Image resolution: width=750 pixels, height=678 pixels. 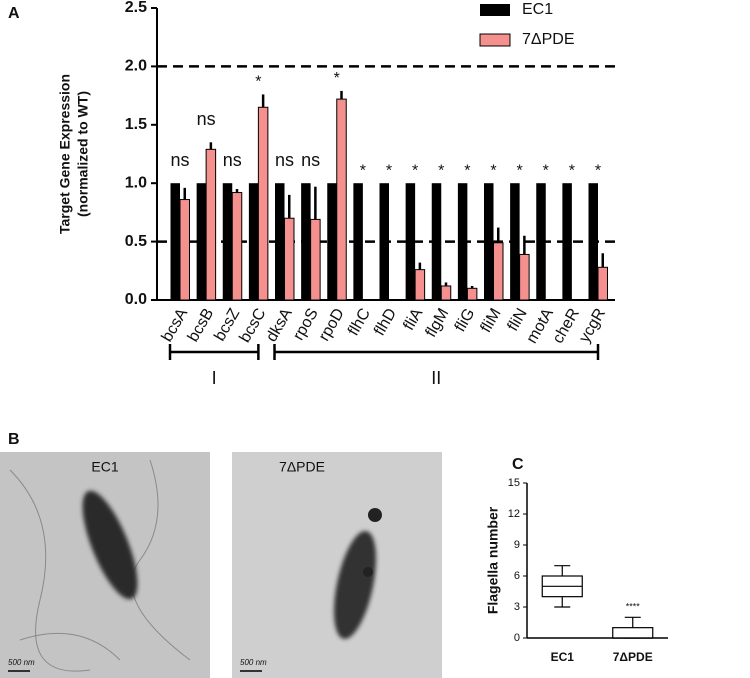 What do you see at coordinates (136, 241) in the screenshot?
I see `y-tick-label: 0.5` at bounding box center [136, 241].